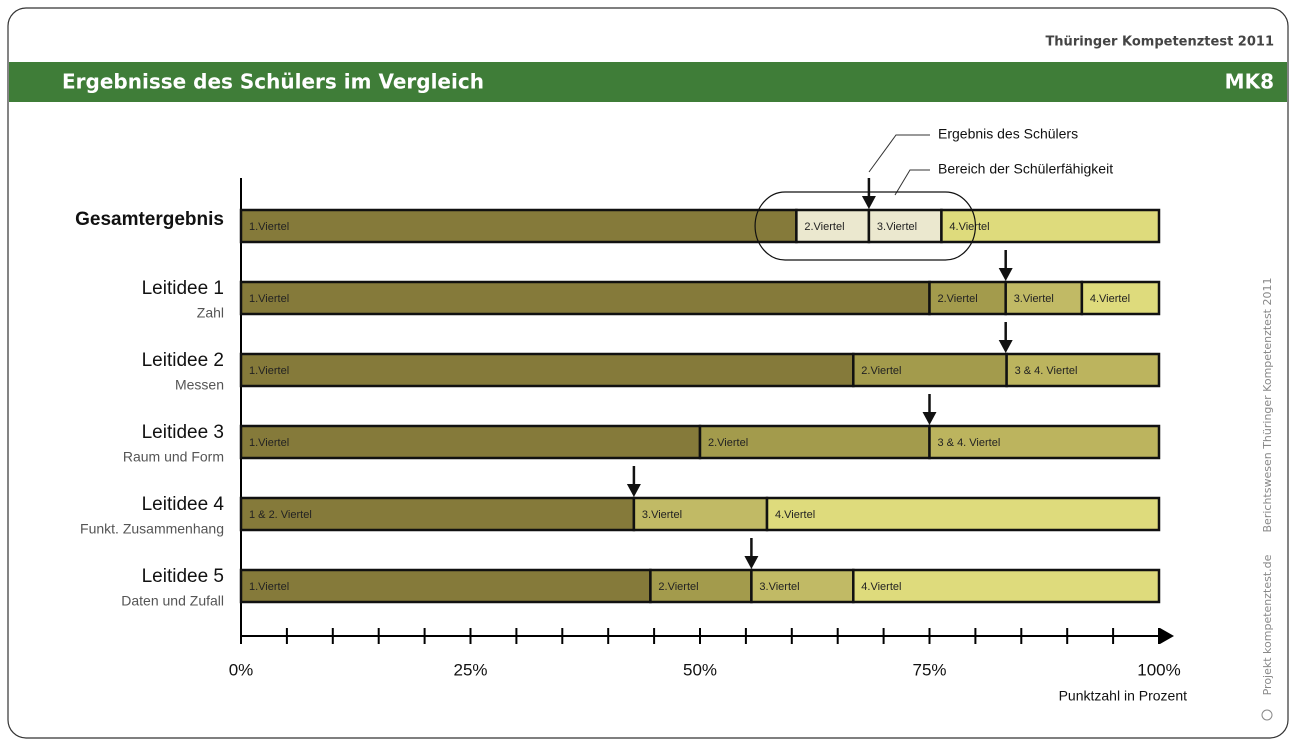 The height and width of the screenshot is (745, 1296). Describe the element at coordinates (1167, 636) in the screenshot. I see `axis-arrow` at that location.